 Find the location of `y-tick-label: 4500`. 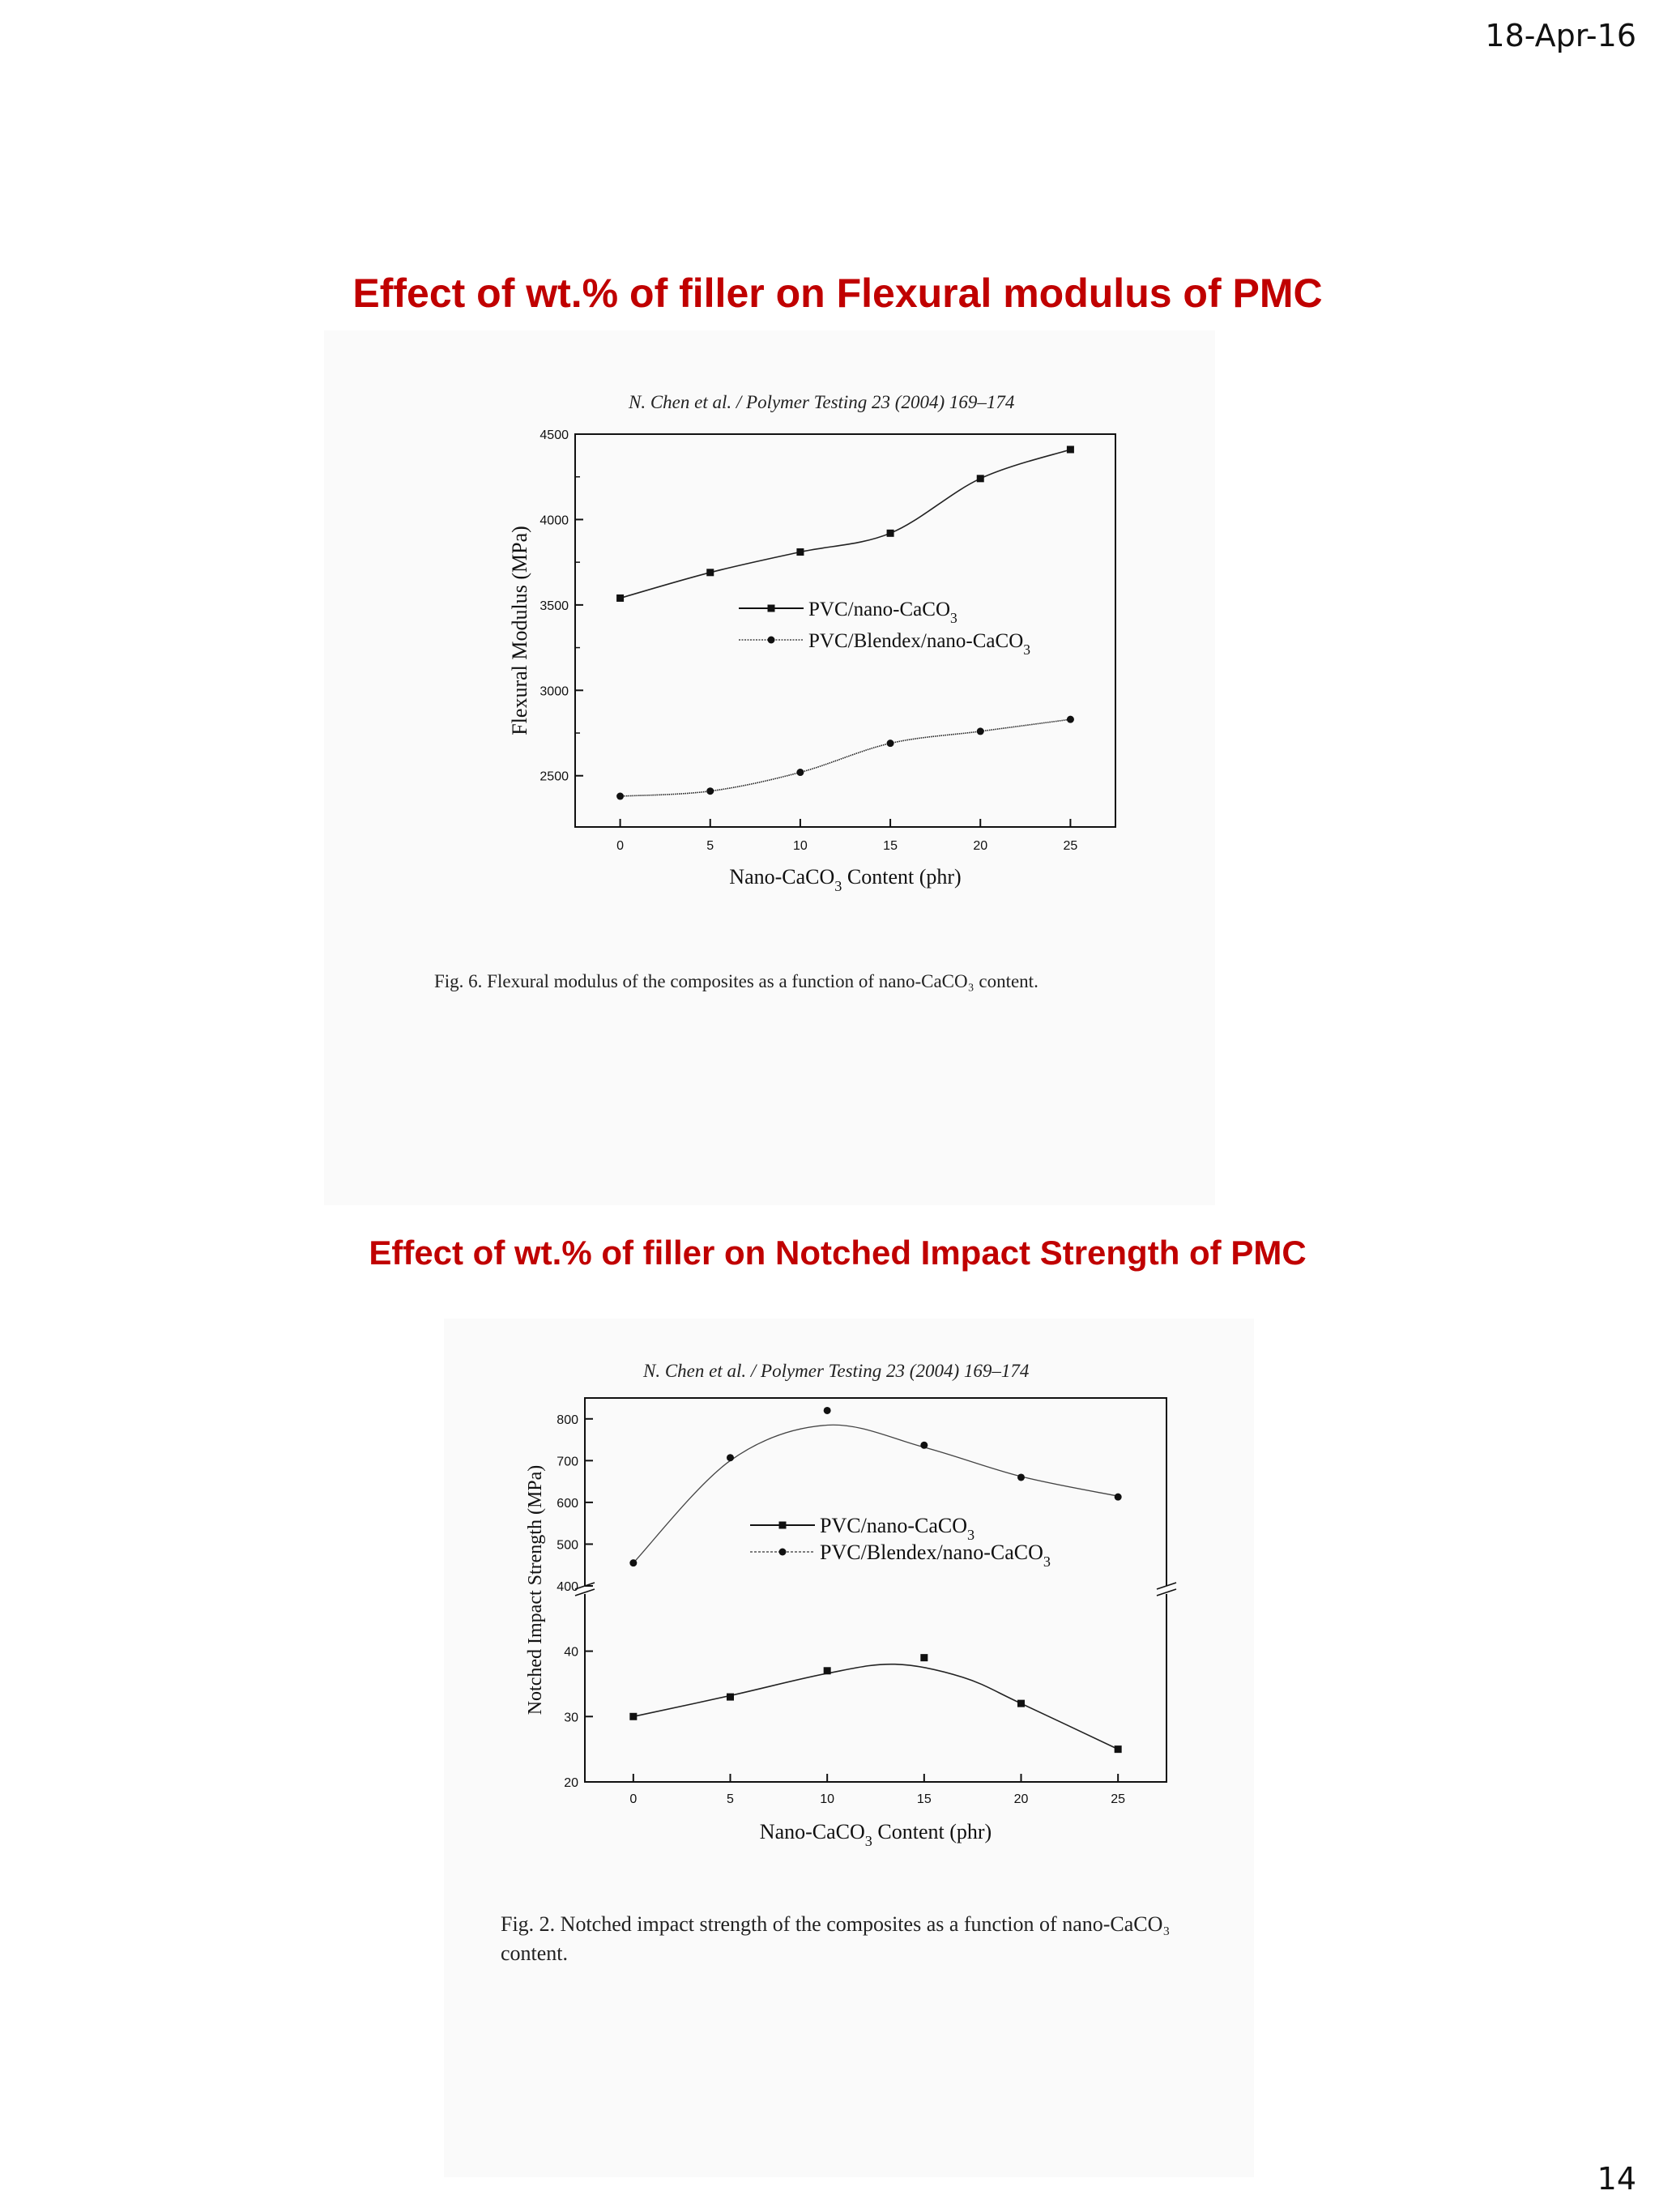

y-tick-label: 4500 is located at coordinates (554, 435).